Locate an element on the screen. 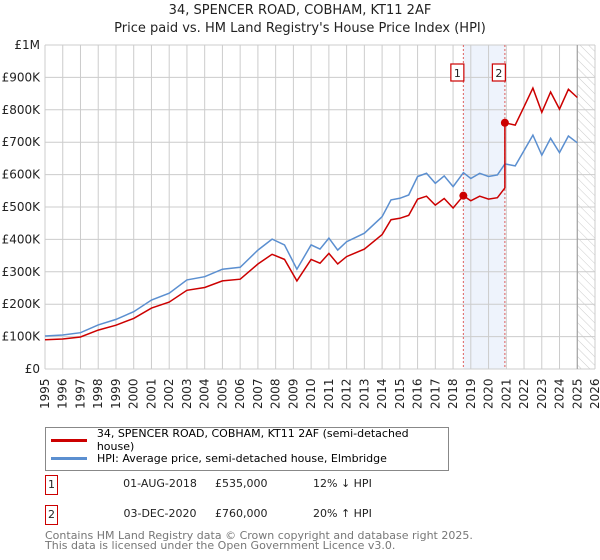  y-tick-label: £300K is located at coordinates (22, 272).